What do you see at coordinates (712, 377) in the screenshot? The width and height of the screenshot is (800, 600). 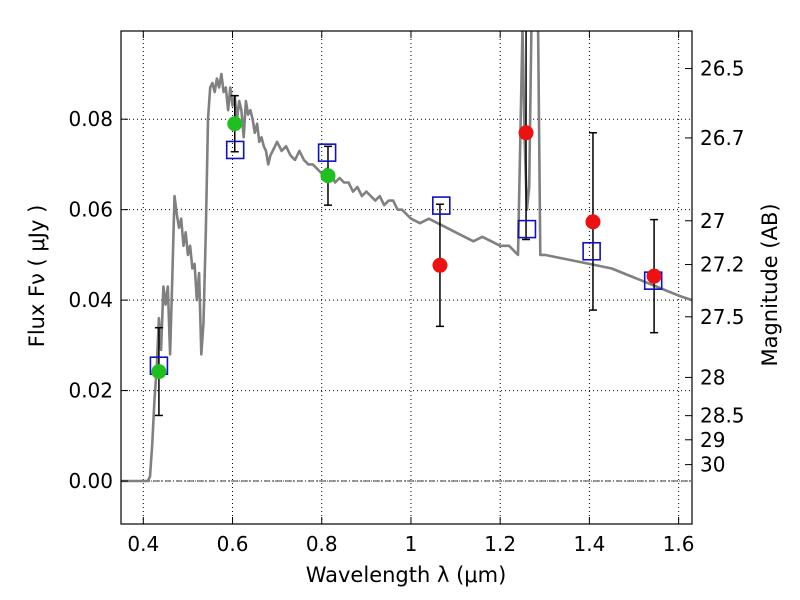 I see `right-tick-label: 28` at bounding box center [712, 377].